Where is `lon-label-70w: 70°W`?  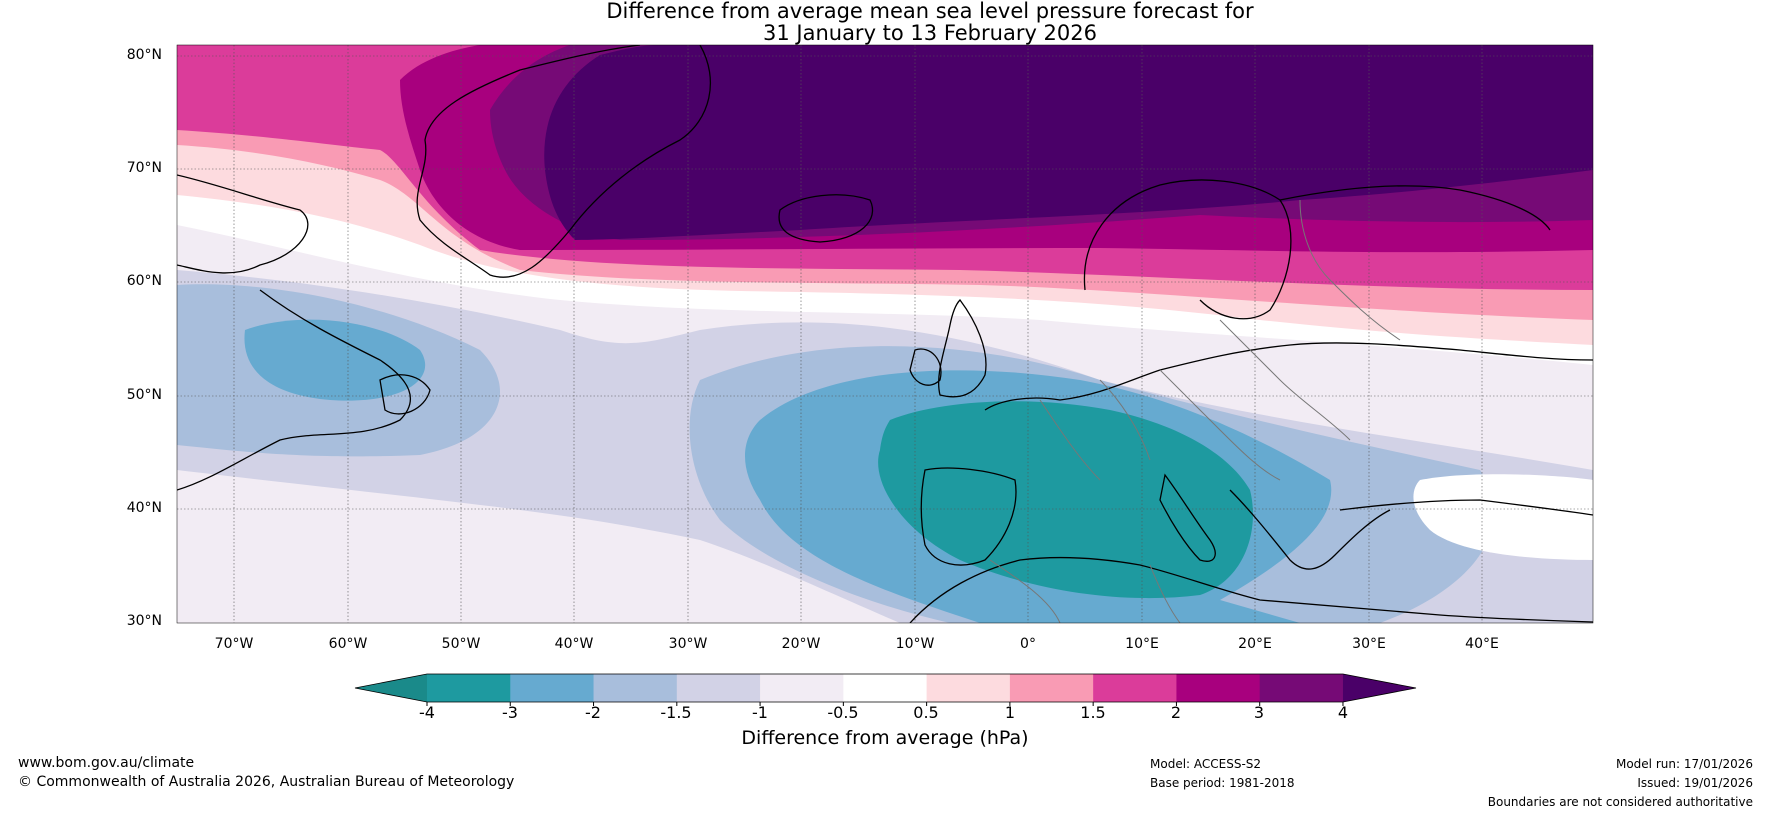 lon-label-70w: 70°W is located at coordinates (234, 644).